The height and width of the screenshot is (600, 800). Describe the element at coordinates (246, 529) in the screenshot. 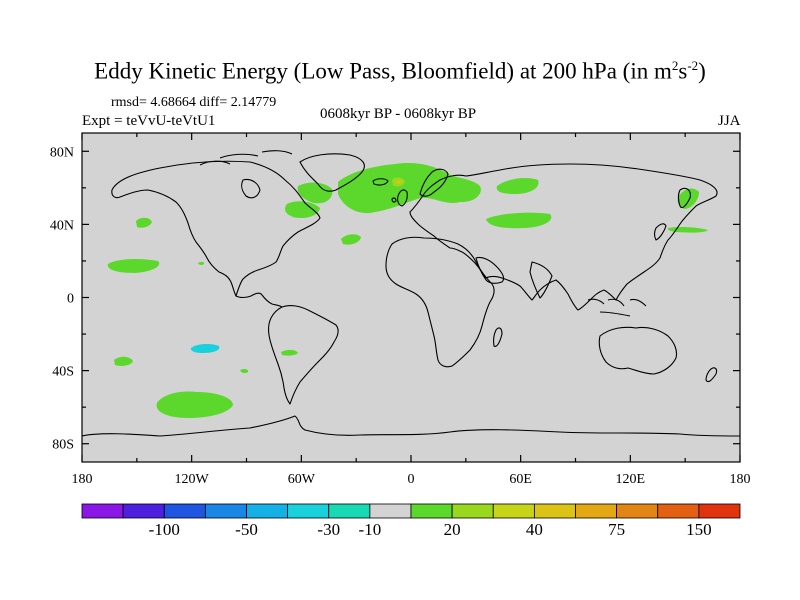

I see `colorbar-label: -50` at that location.